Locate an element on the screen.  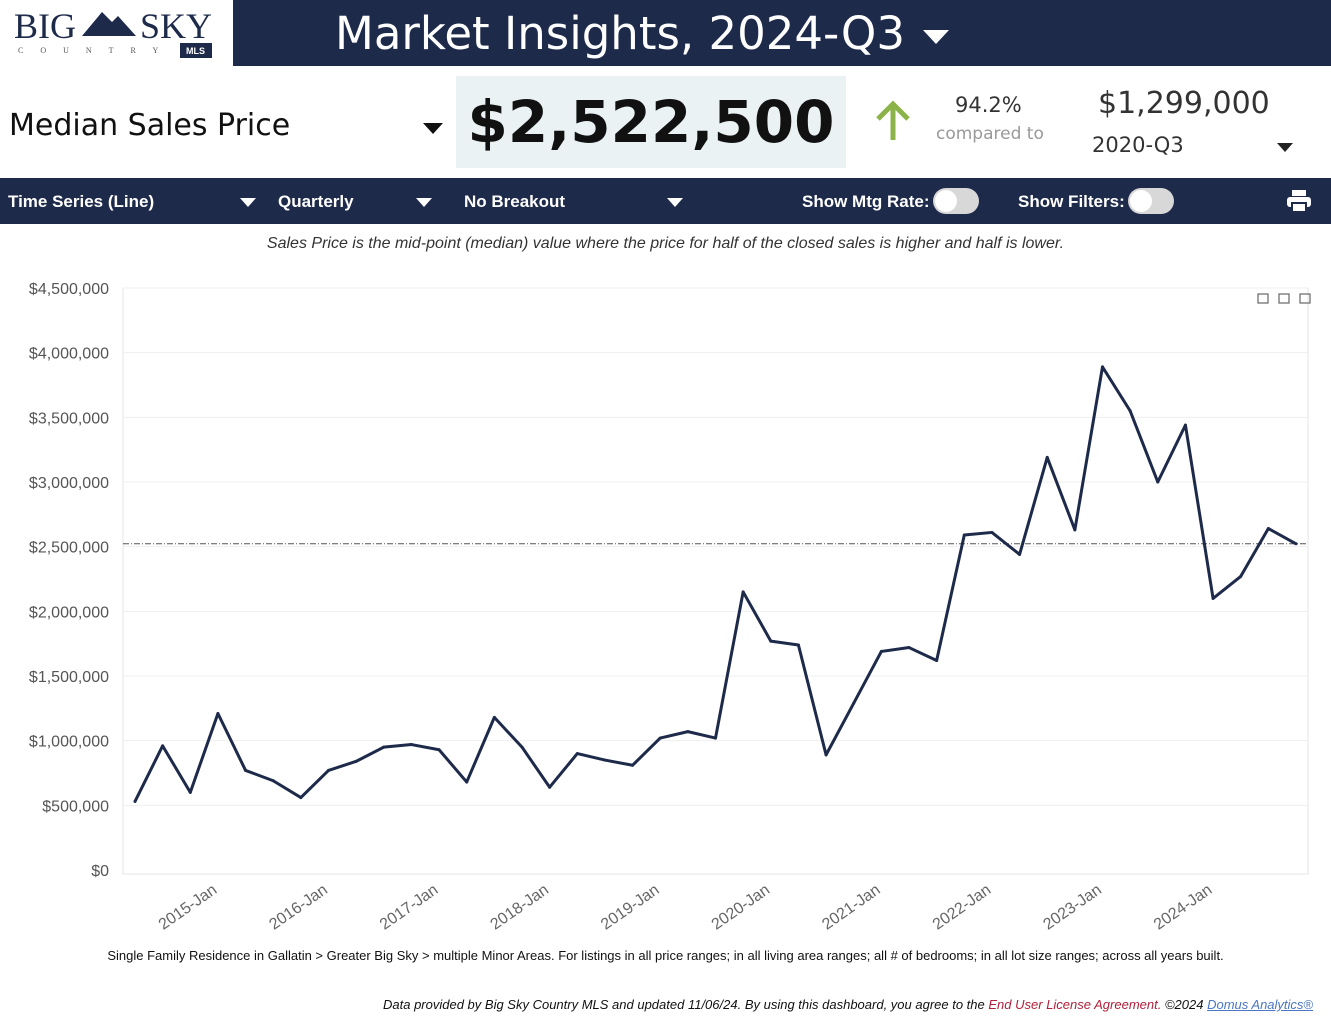
y-tick-label: $0 is located at coordinates (100, 871).